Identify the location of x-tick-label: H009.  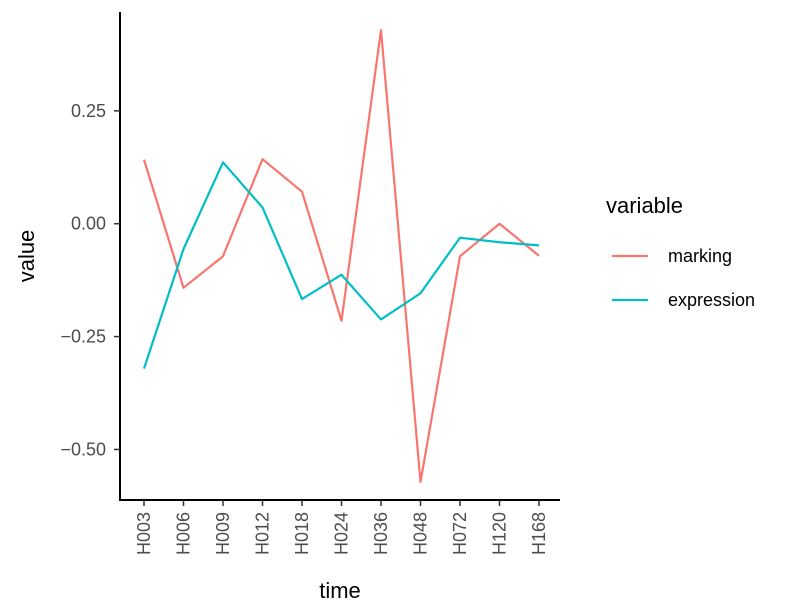
(223, 533).